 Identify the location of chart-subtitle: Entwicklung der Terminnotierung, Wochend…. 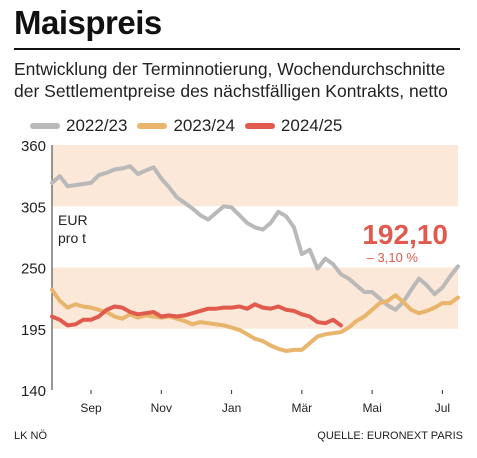
(239, 80).